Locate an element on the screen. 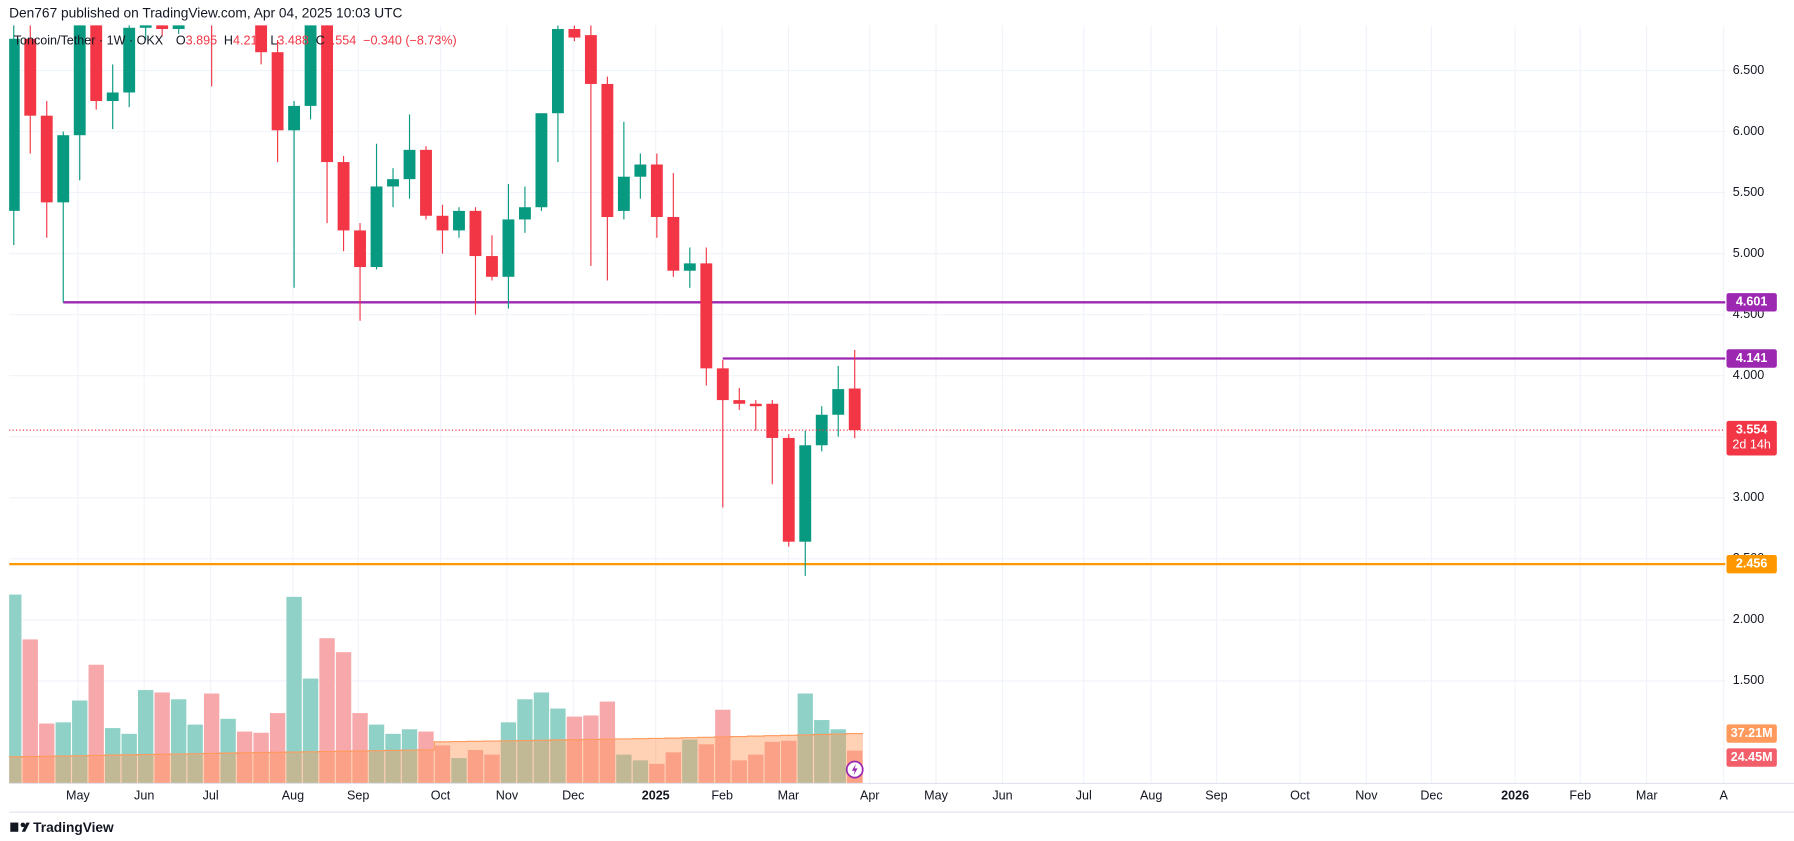 This screenshot has height=841, width=1794. volume-ma-label: 37.21M is located at coordinates (1752, 733).